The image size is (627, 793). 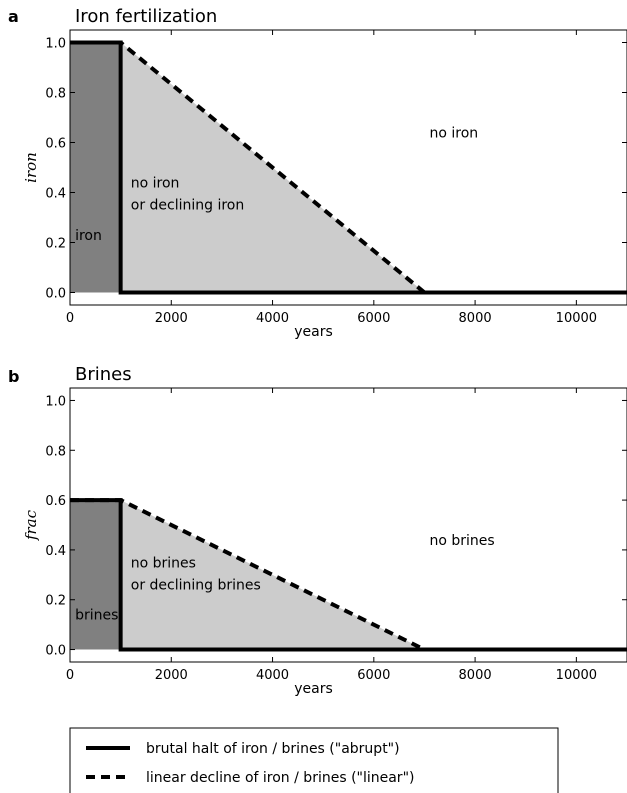 I want to click on panel-title: Brines, so click(x=103, y=374).